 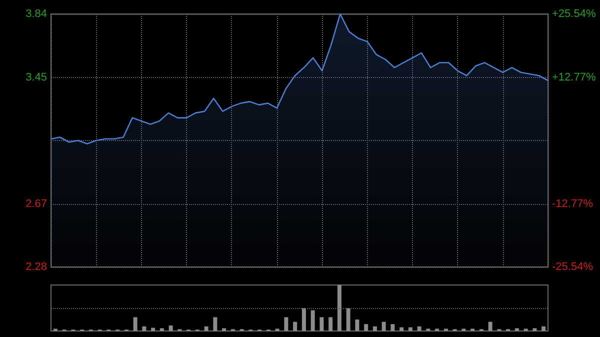 I want to click on y-tick-label: 3.45, so click(x=36, y=77).